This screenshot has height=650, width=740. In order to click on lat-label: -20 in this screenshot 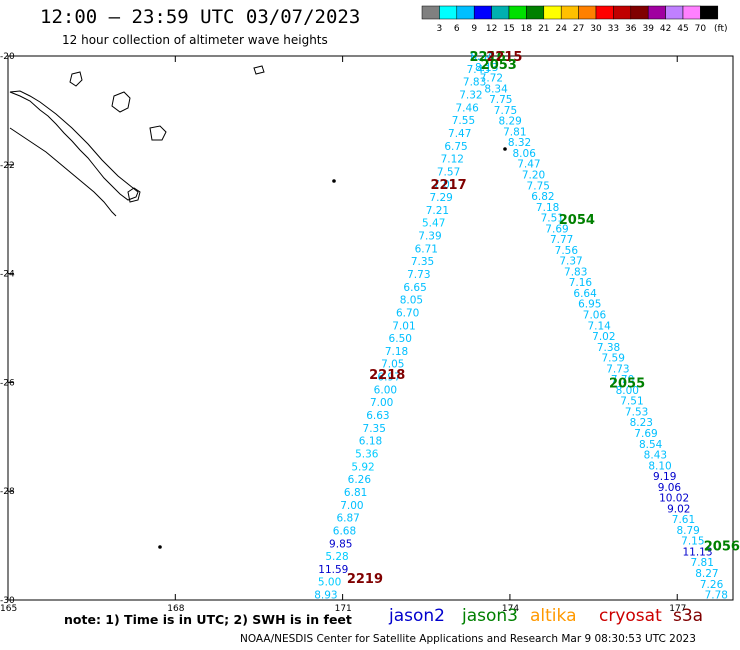, I will do `click(7, 57)`.